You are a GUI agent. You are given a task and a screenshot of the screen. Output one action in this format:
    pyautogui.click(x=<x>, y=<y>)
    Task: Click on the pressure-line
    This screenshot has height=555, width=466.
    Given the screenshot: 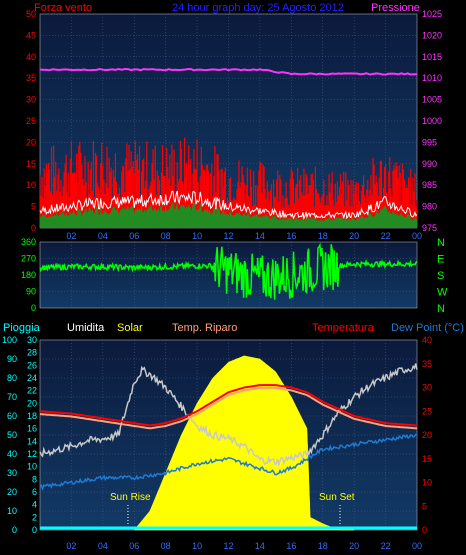 What is the action you would take?
    pyautogui.click(x=228, y=71)
    